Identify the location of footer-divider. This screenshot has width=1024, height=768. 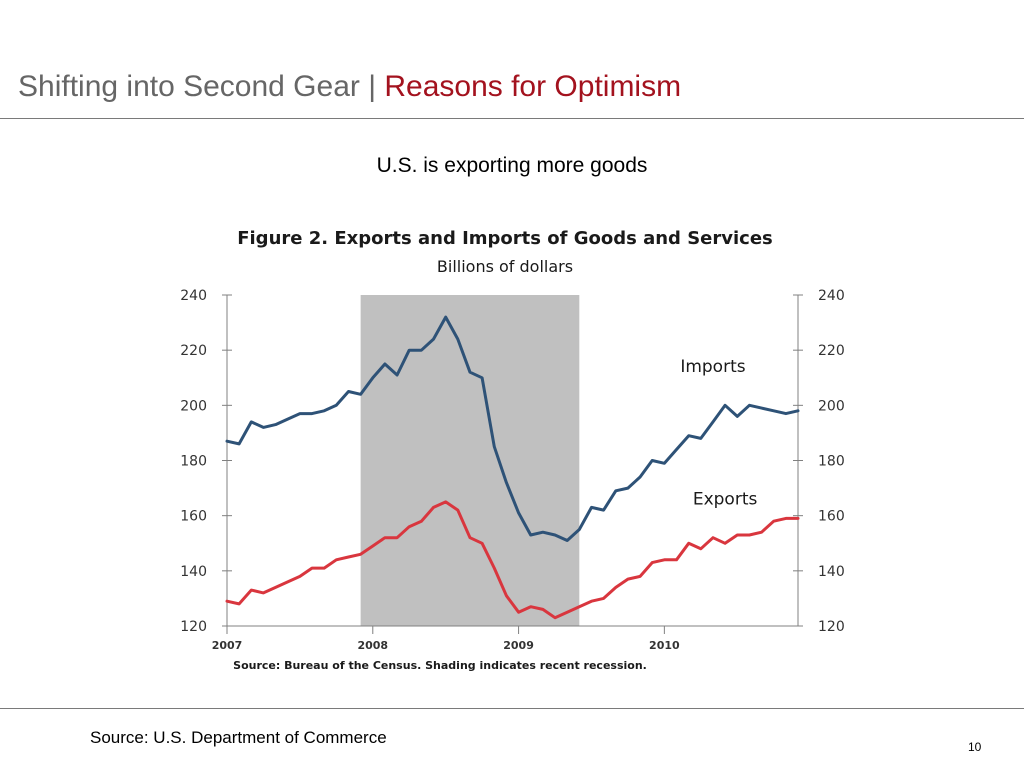
(512, 708).